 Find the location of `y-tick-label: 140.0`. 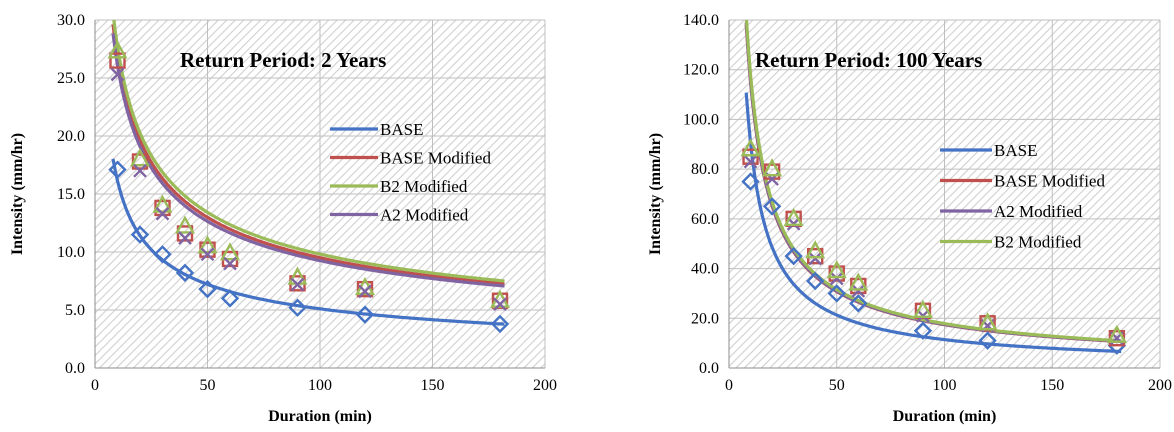

y-tick-label: 140.0 is located at coordinates (701, 20).